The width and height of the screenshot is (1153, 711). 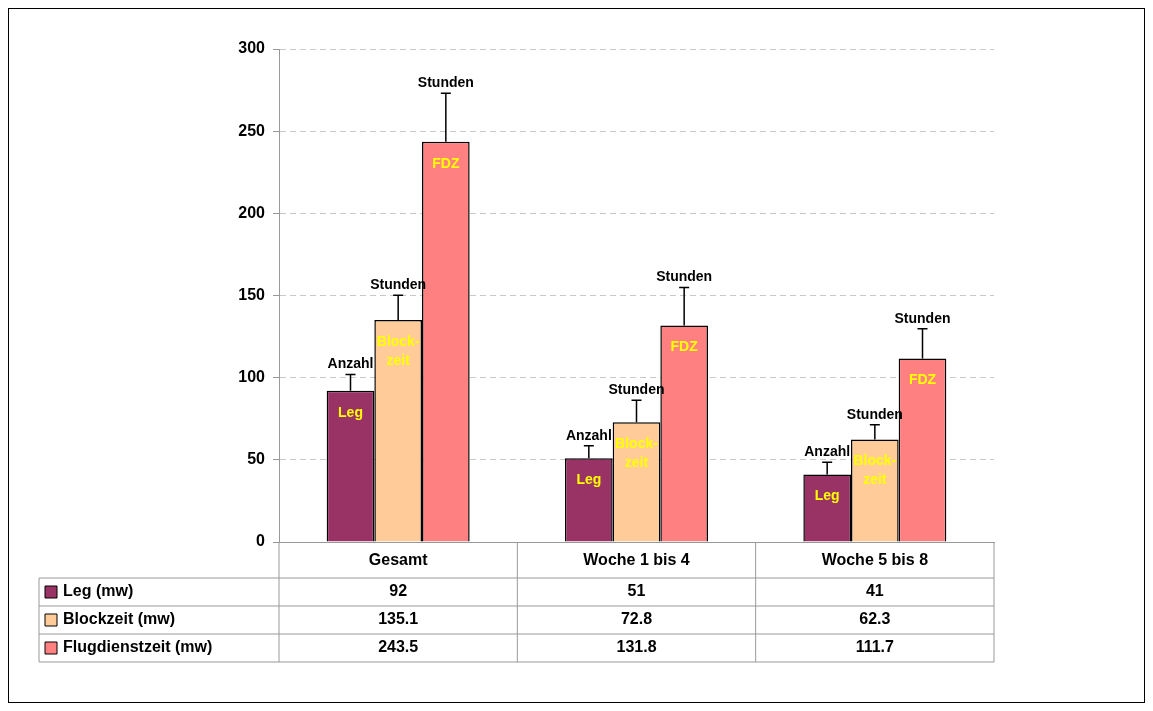 What do you see at coordinates (252, 294) in the screenshot?
I see `y-tick-label: 150` at bounding box center [252, 294].